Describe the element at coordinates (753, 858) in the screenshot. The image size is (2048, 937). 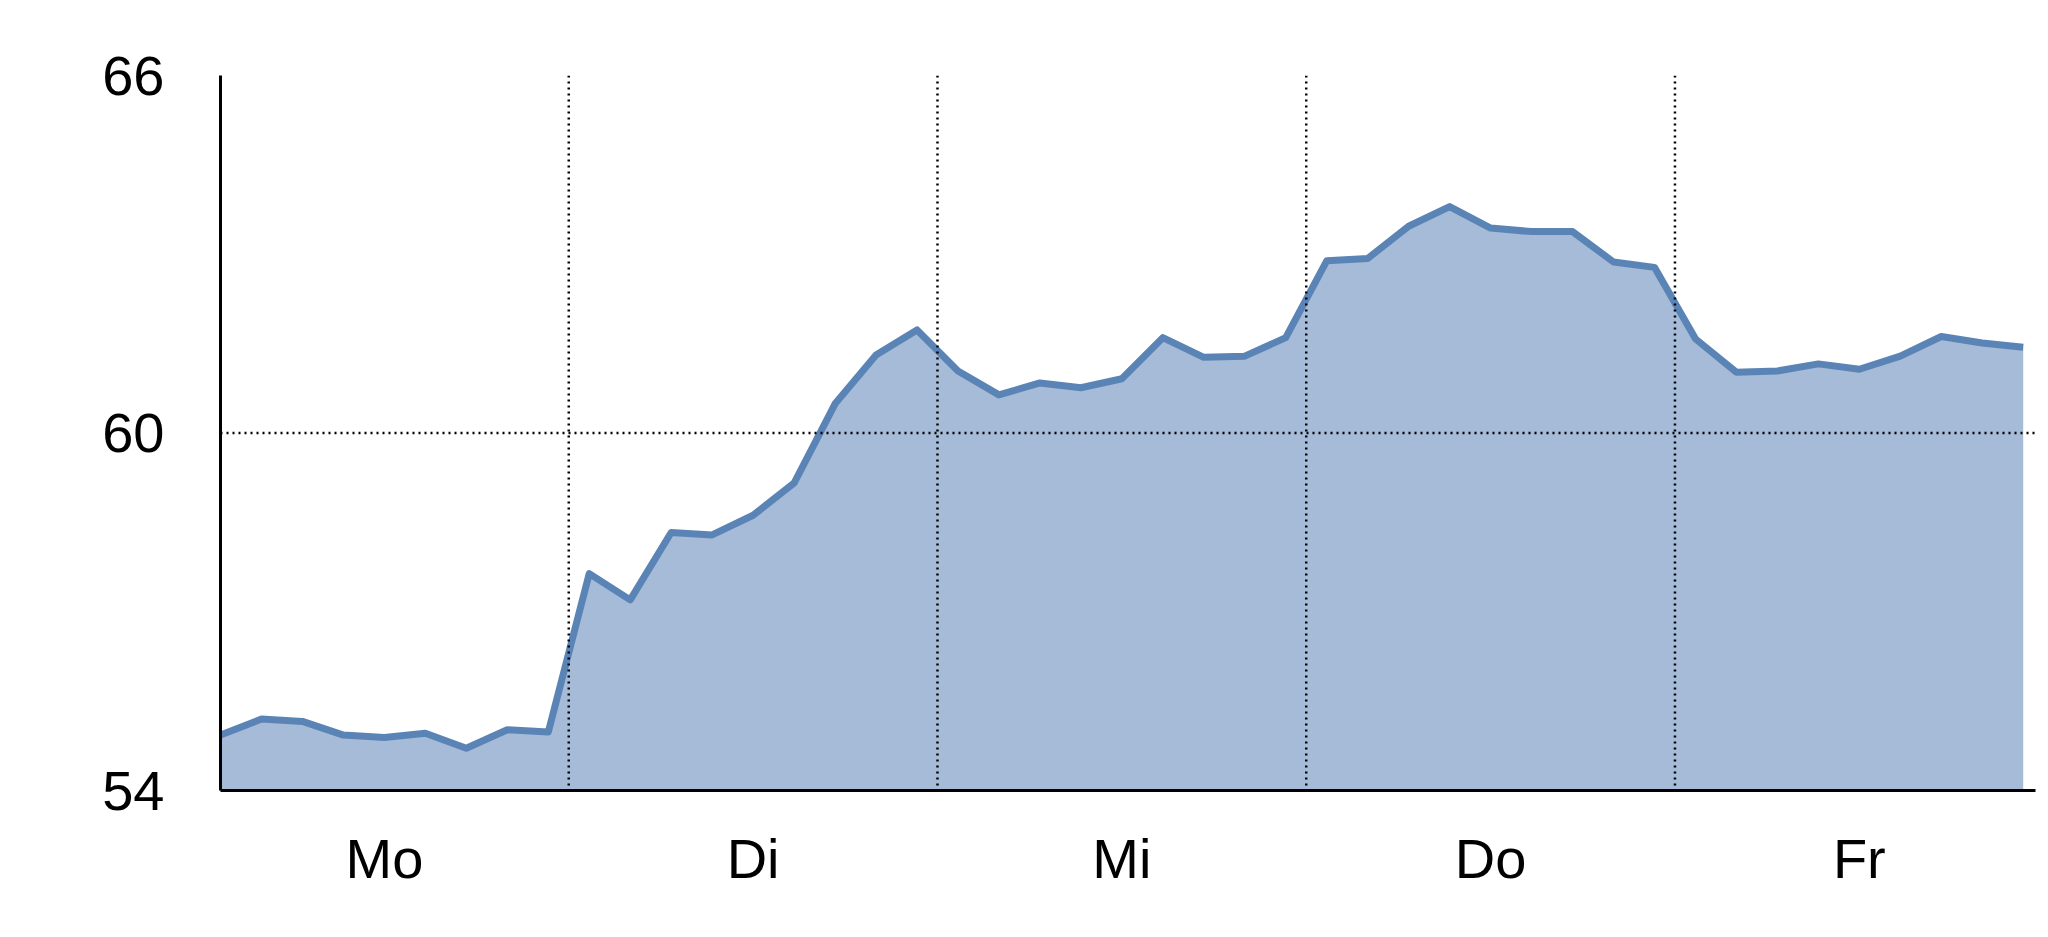
I see `x-tick-label: Di` at that location.